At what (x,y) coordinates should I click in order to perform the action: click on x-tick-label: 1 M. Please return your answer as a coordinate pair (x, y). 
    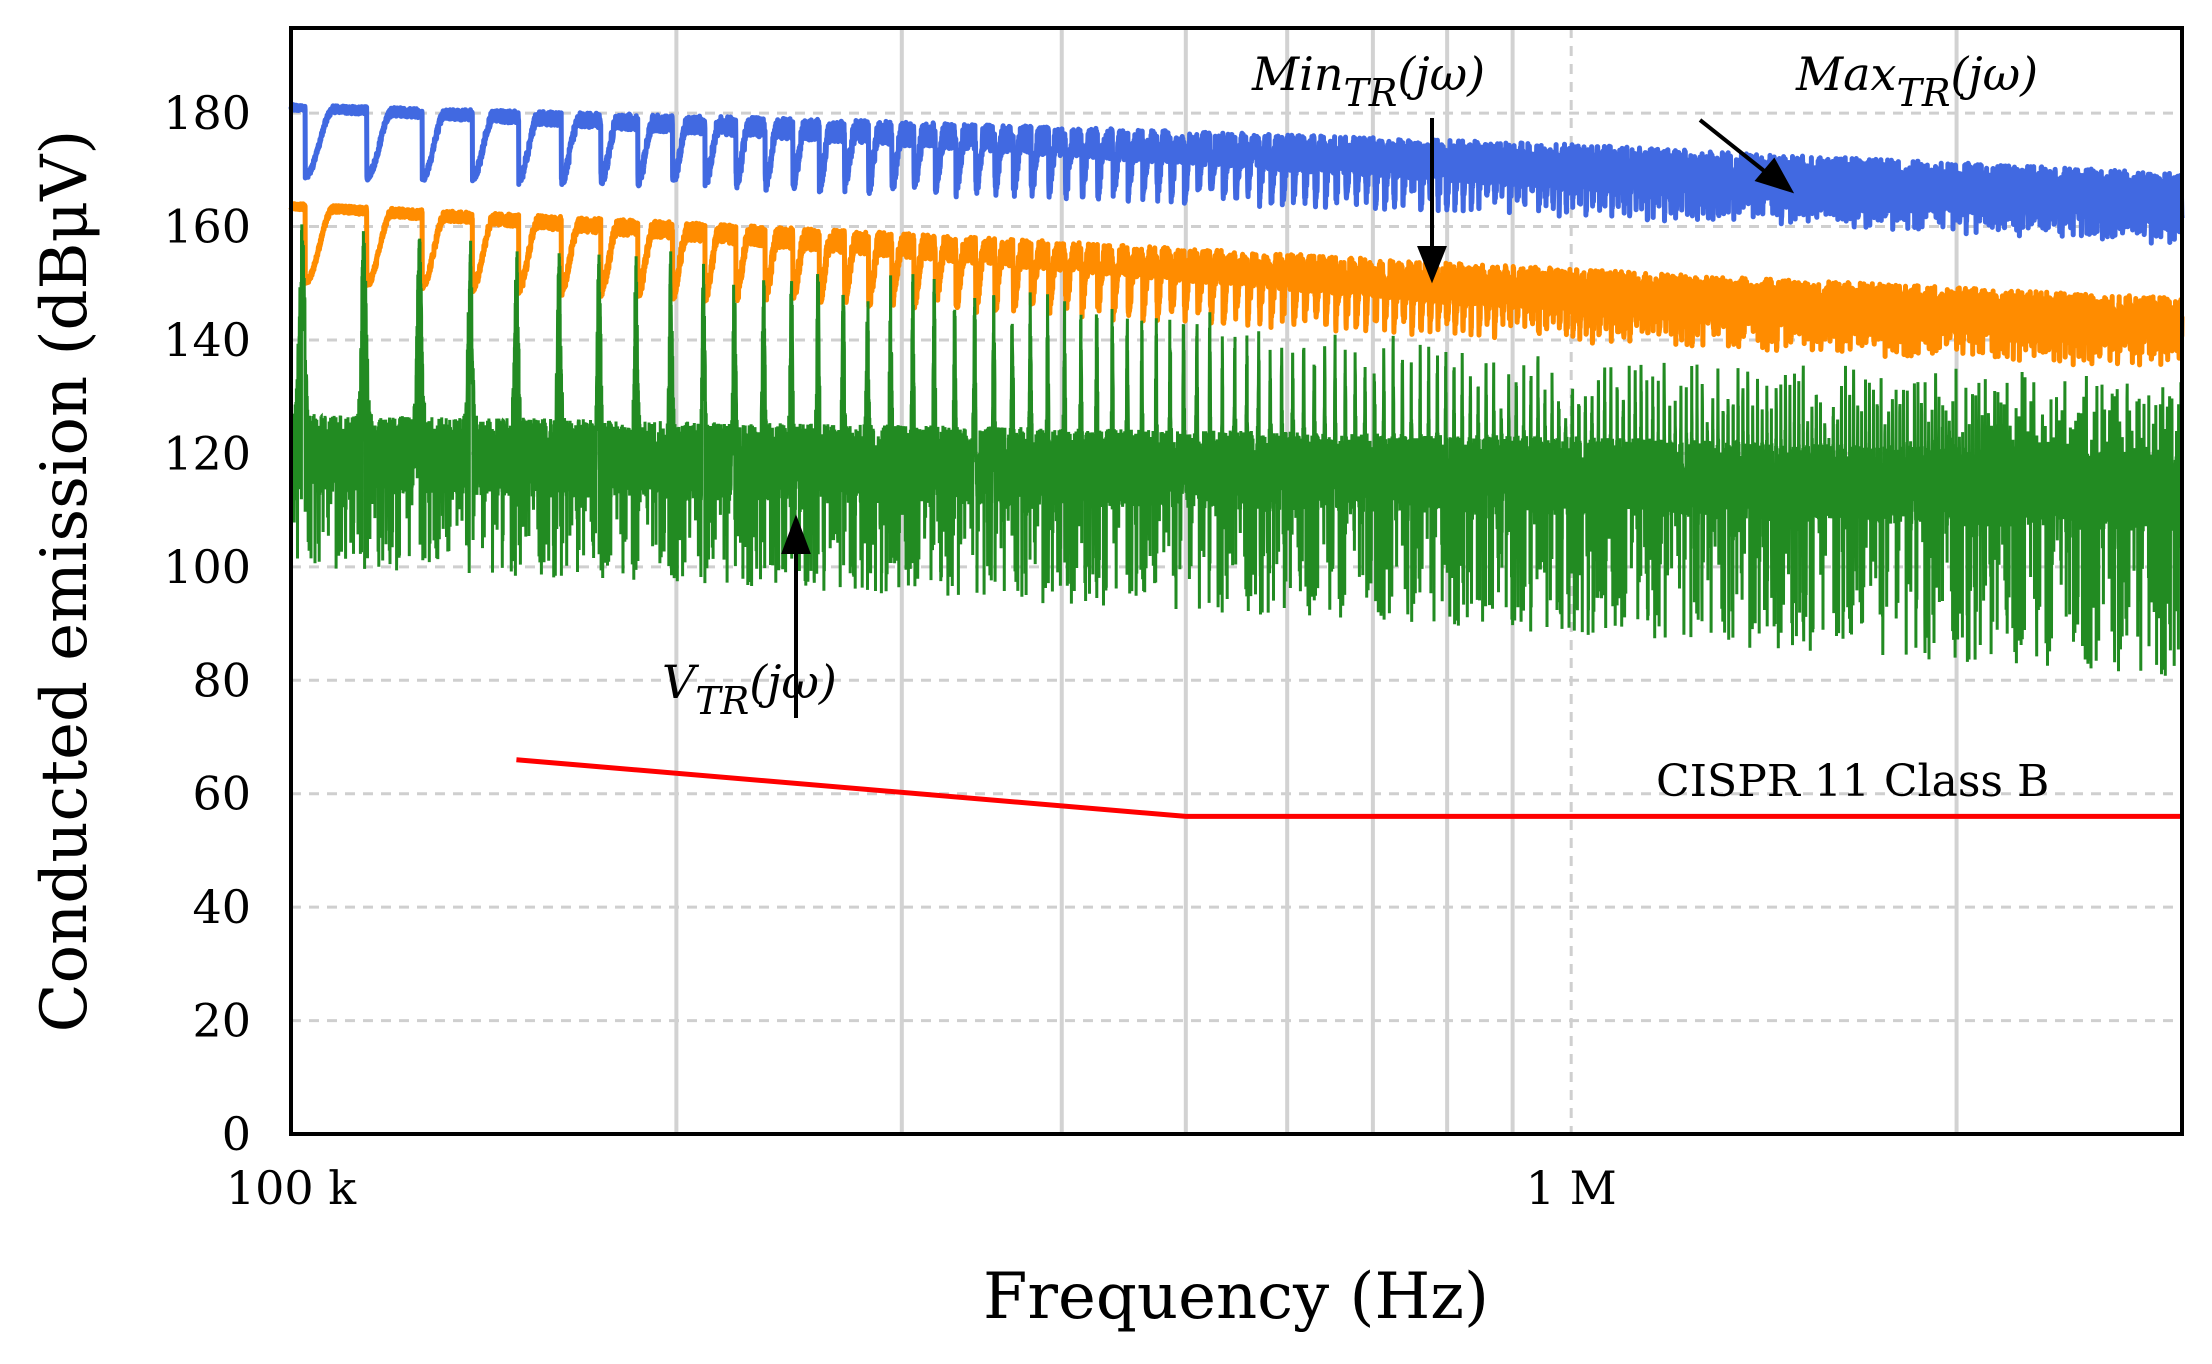
    Looking at the image, I should click on (1571, 1188).